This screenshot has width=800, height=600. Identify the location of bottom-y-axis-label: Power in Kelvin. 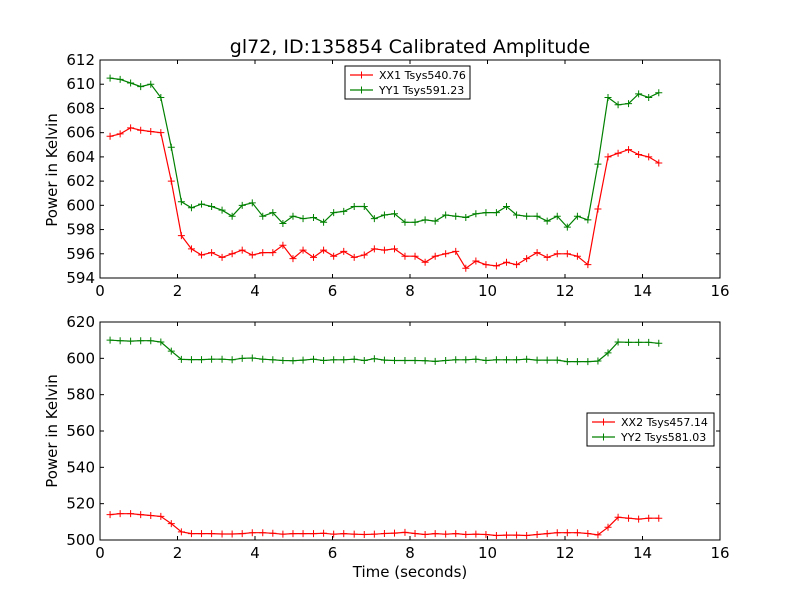
(52, 431).